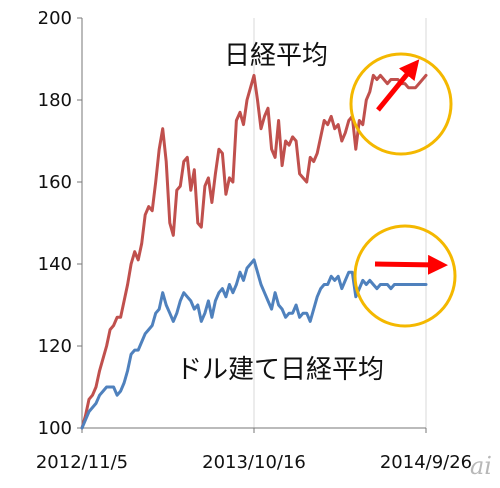  Describe the element at coordinates (280, 370) in the screenshot. I see `series-label-1: ドル建て日経平均` at that location.